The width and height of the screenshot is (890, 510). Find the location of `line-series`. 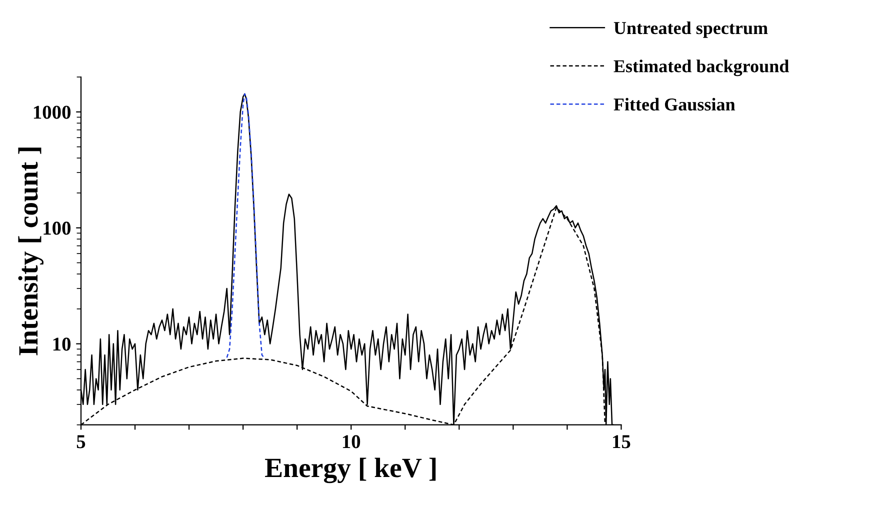

line-series is located at coordinates (246, 226).